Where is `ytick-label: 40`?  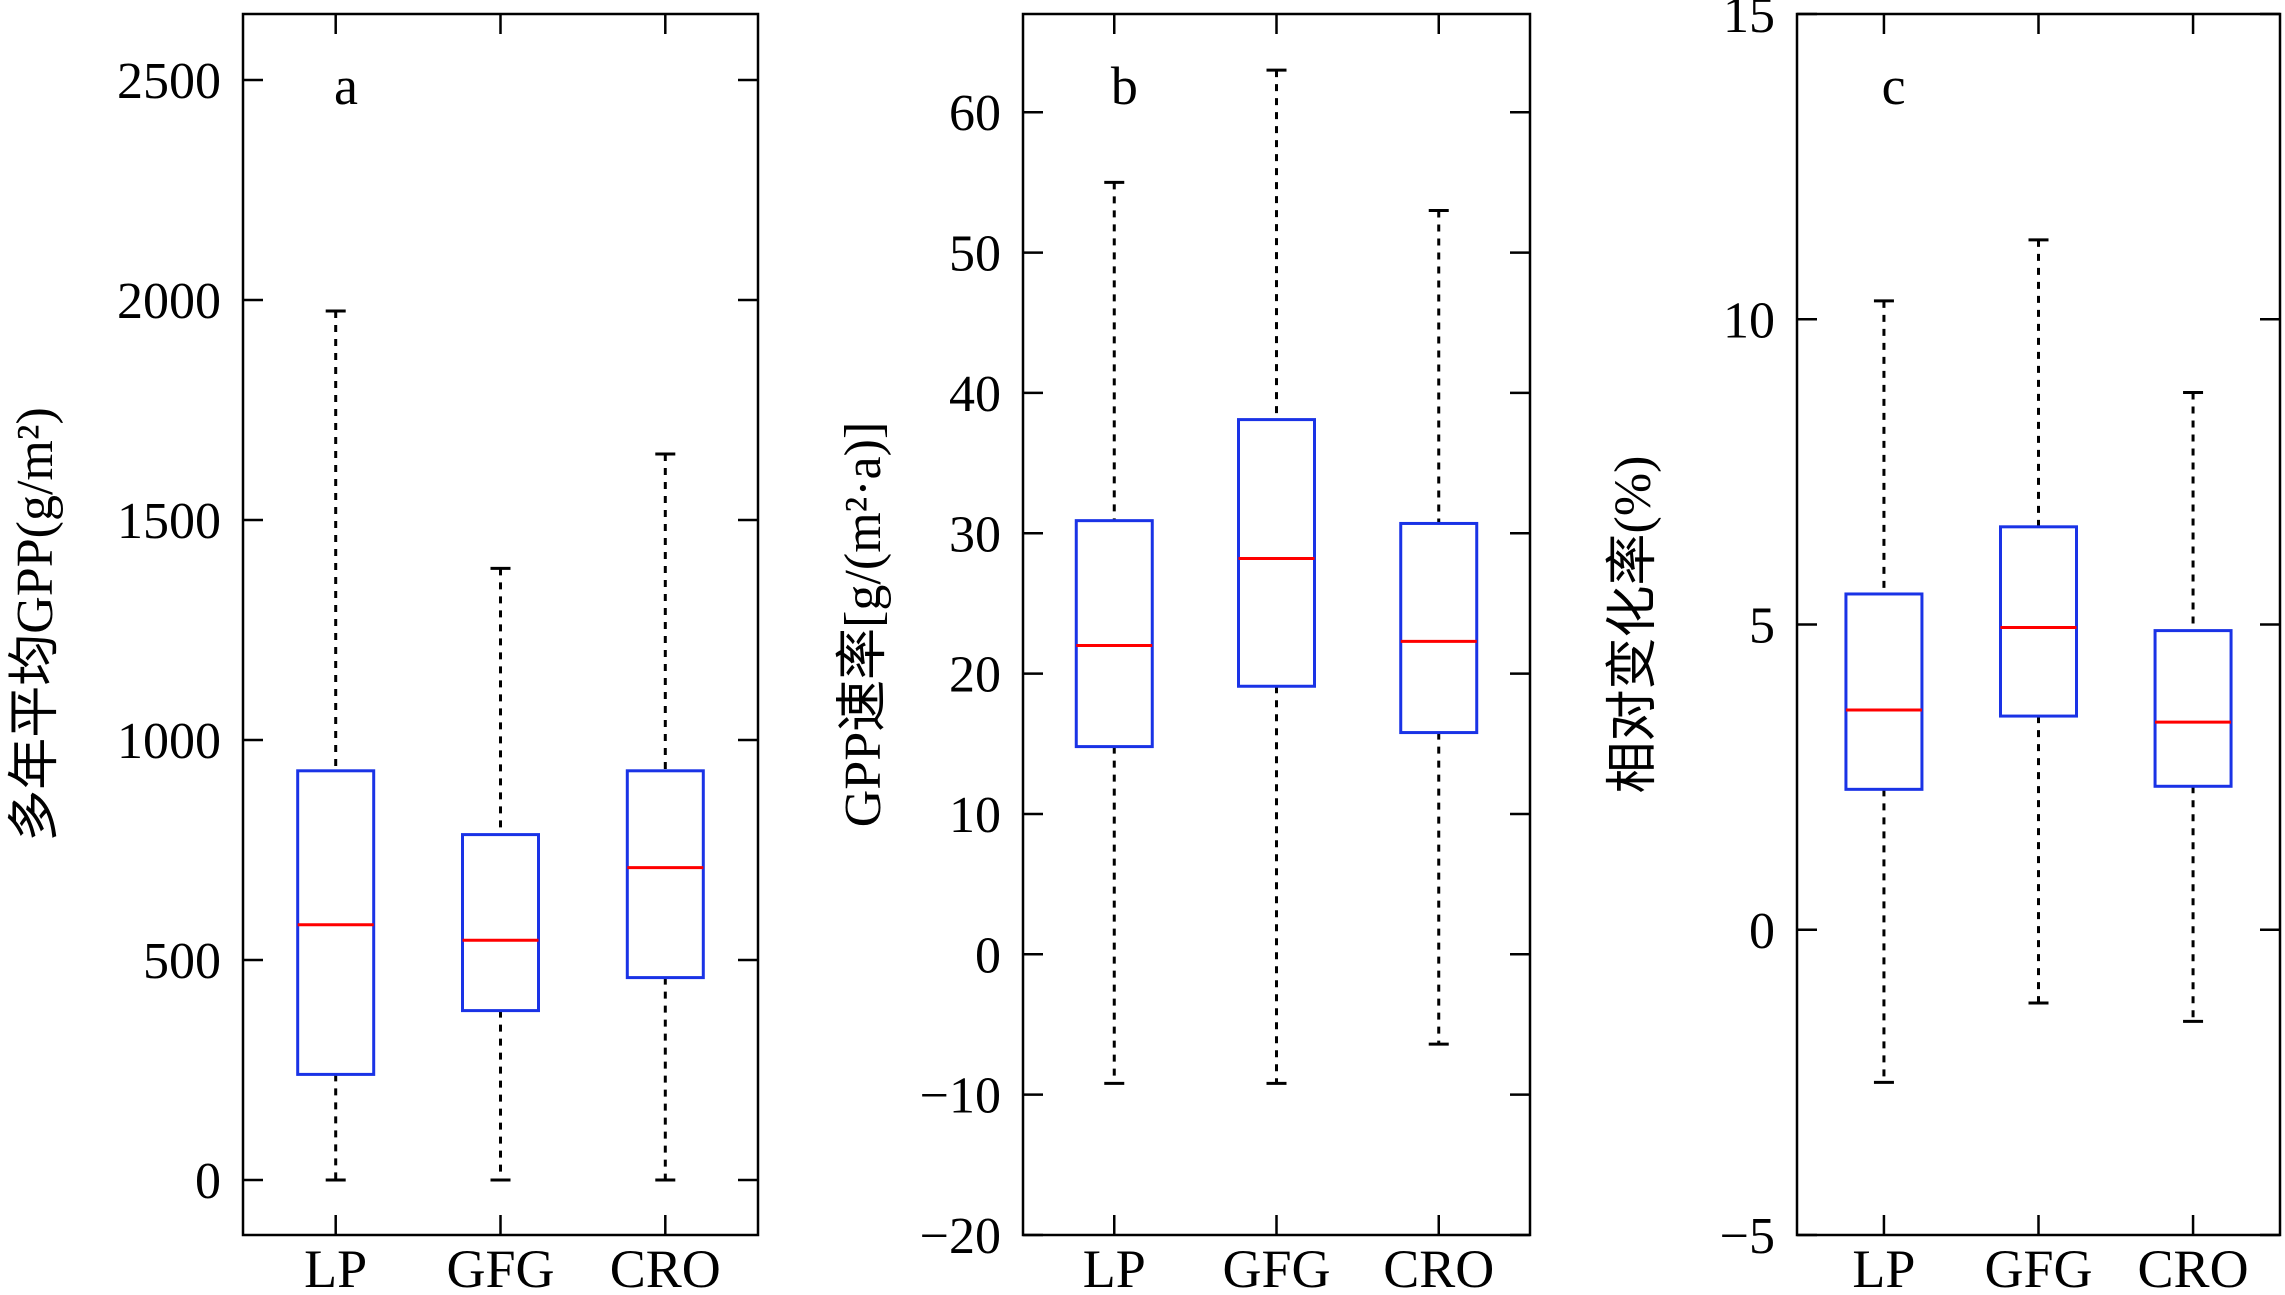 ytick-label: 40 is located at coordinates (975, 394).